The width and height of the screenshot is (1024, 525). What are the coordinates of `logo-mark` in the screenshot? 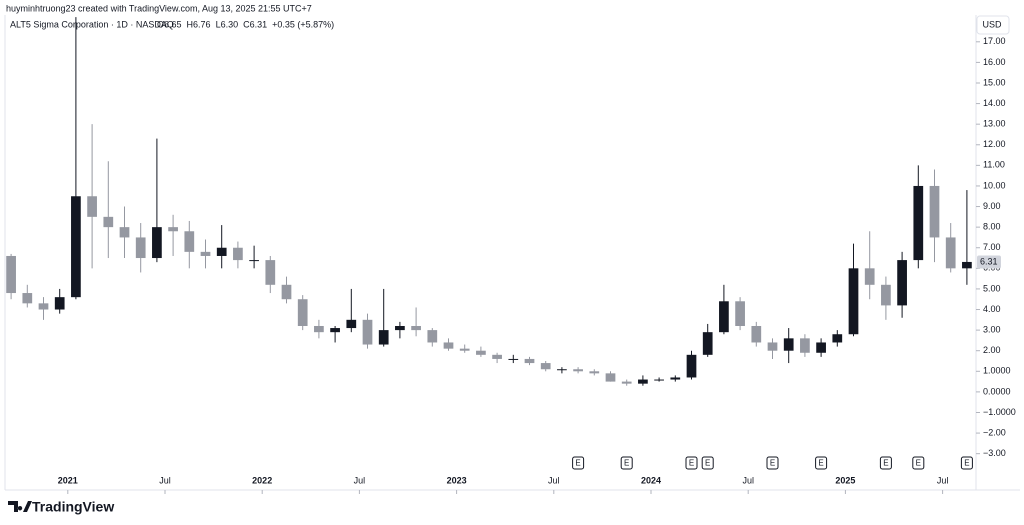 It's located at (20, 506).